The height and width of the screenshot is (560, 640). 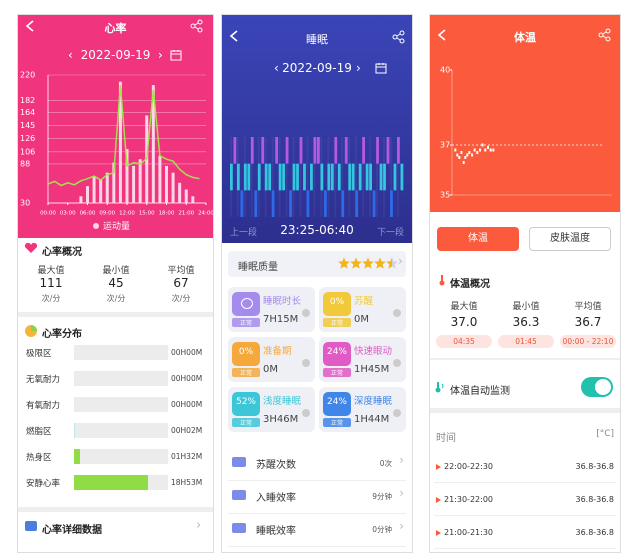 What do you see at coordinates (27, 100) in the screenshot?
I see `y-tick-label: 182` at bounding box center [27, 100].